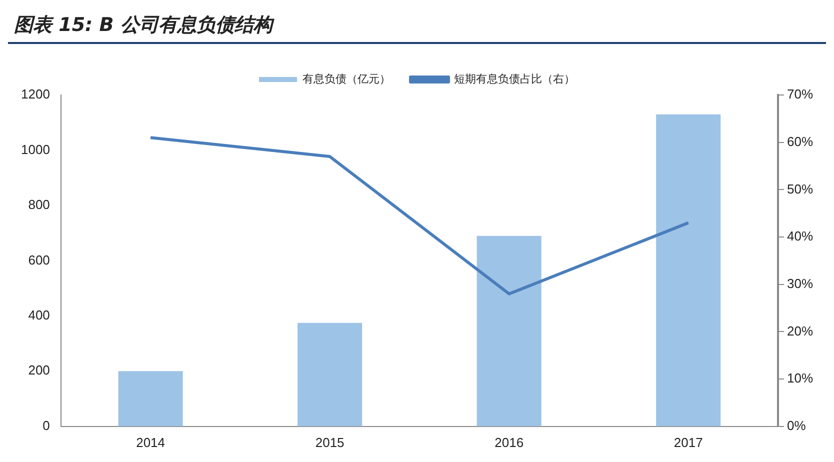  I want to click on y2-tick-label: 70%, so click(800, 94).